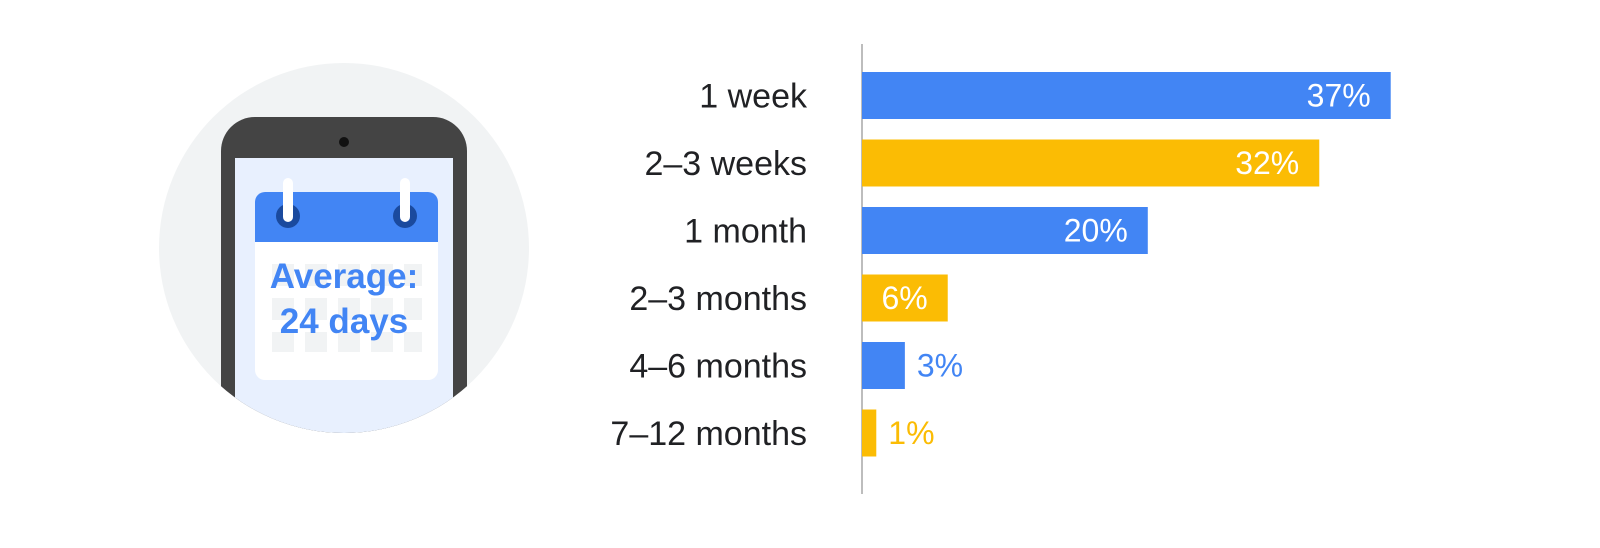 This screenshot has height=548, width=1600. What do you see at coordinates (344, 276) in the screenshot?
I see `average-label: Average:` at bounding box center [344, 276].